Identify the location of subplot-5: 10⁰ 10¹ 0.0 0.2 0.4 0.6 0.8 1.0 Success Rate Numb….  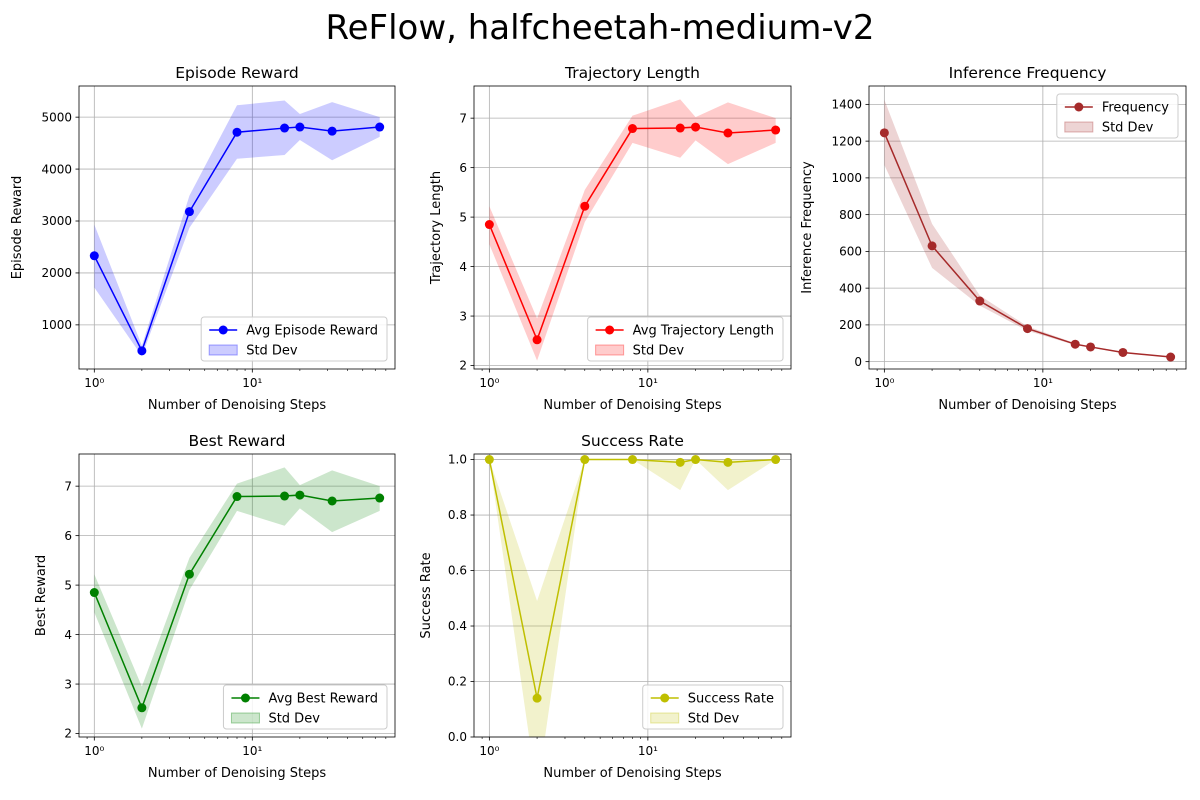
(605, 606).